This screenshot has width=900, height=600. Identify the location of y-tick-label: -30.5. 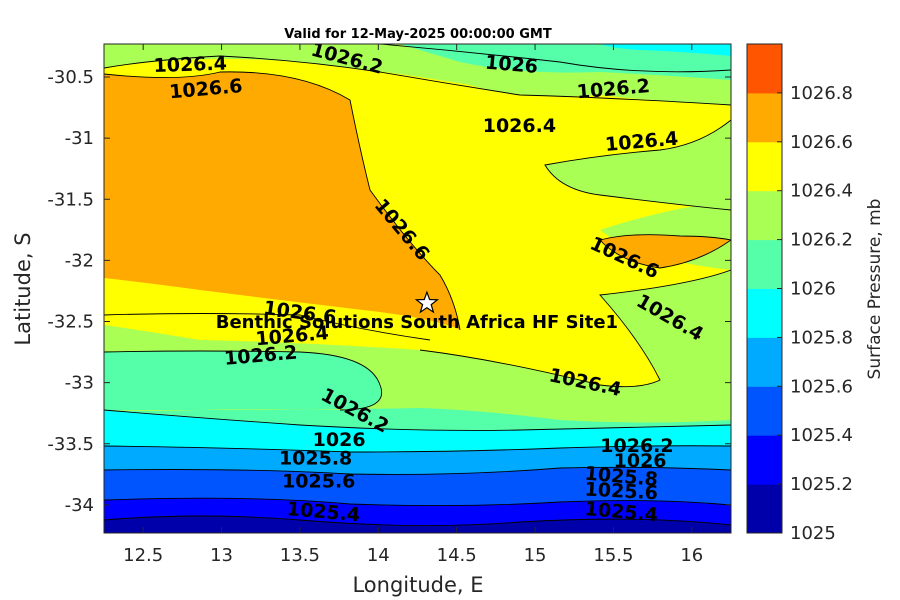
(70, 77).